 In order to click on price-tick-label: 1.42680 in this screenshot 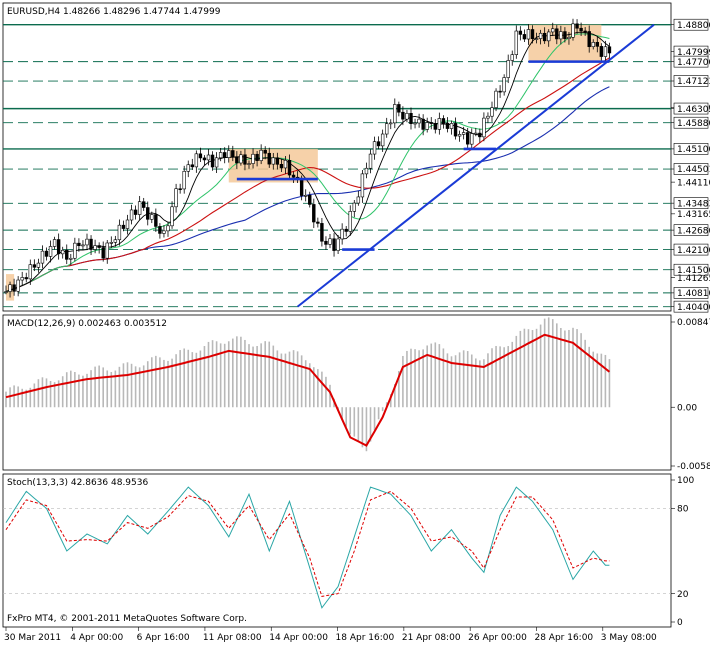, I will do `click(693, 231)`.